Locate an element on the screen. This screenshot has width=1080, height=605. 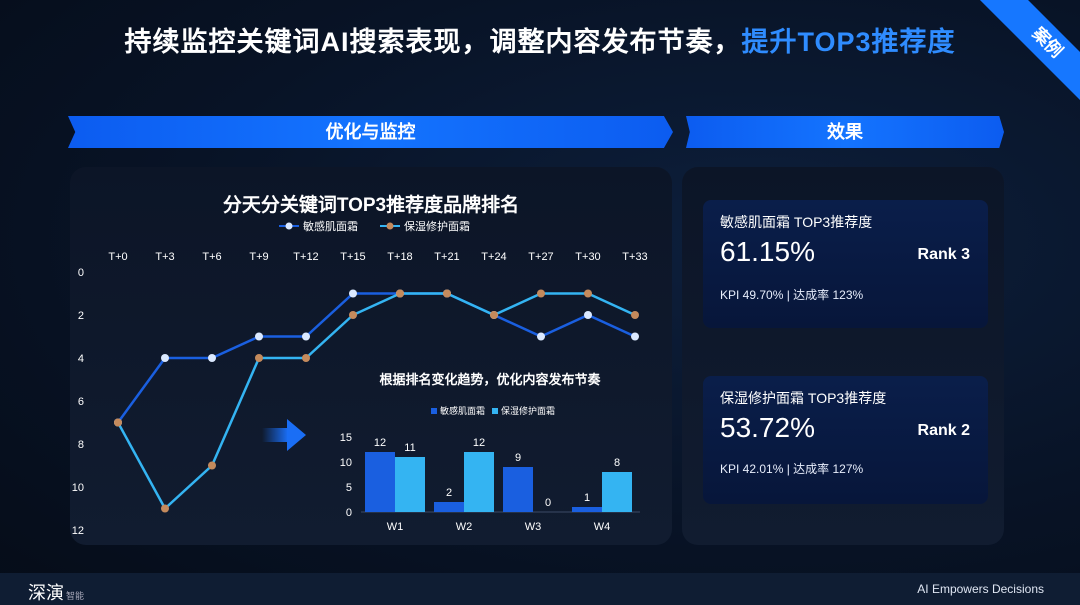
bar-x-tick-label: W3 is located at coordinates (533, 527).